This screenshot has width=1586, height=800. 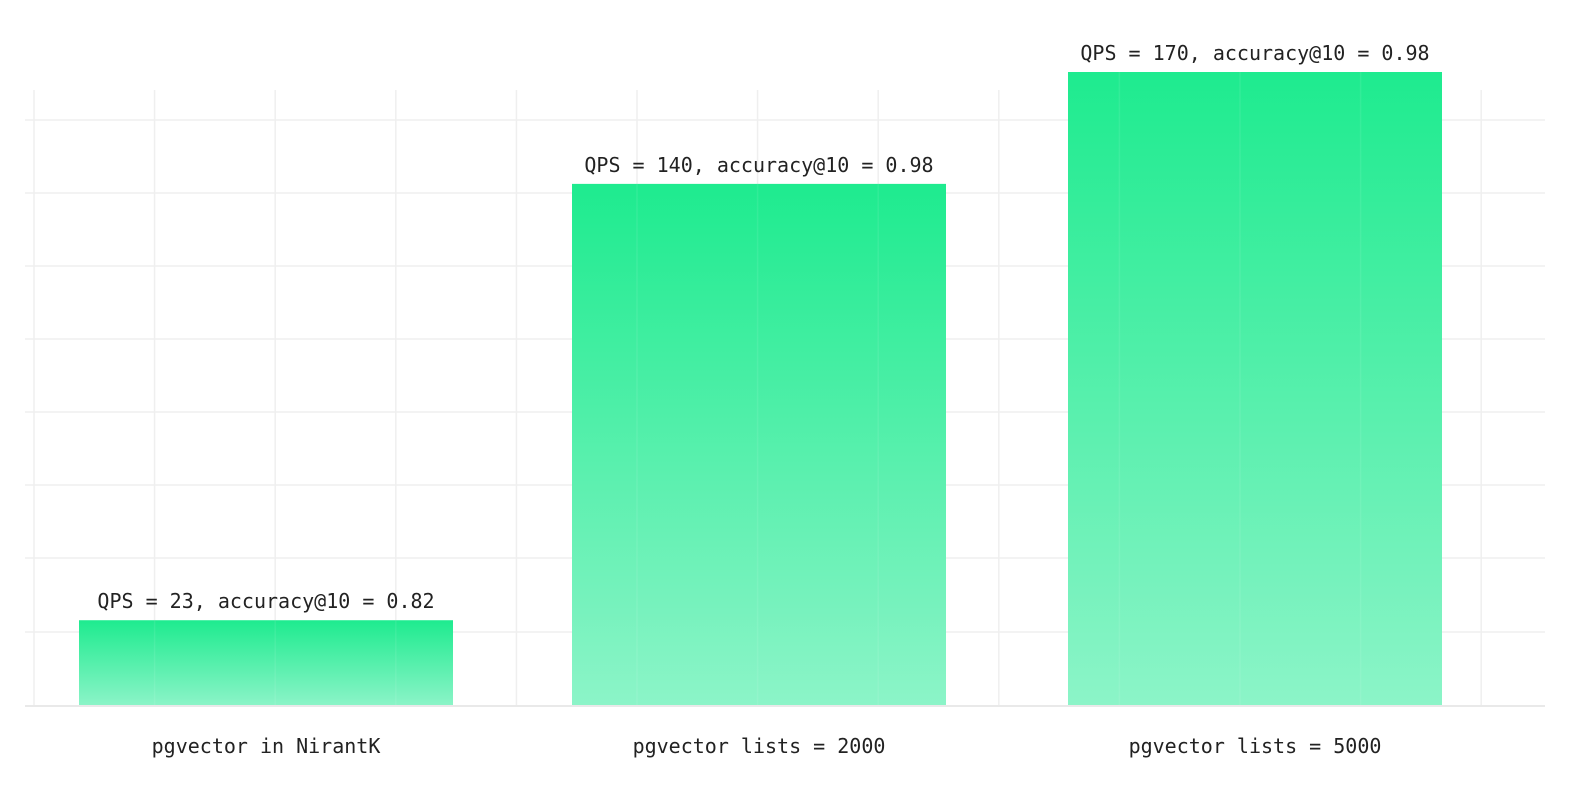 I want to click on bar-data-label: QPS = 140, accuracy@10 = 0.98, so click(x=758, y=165).